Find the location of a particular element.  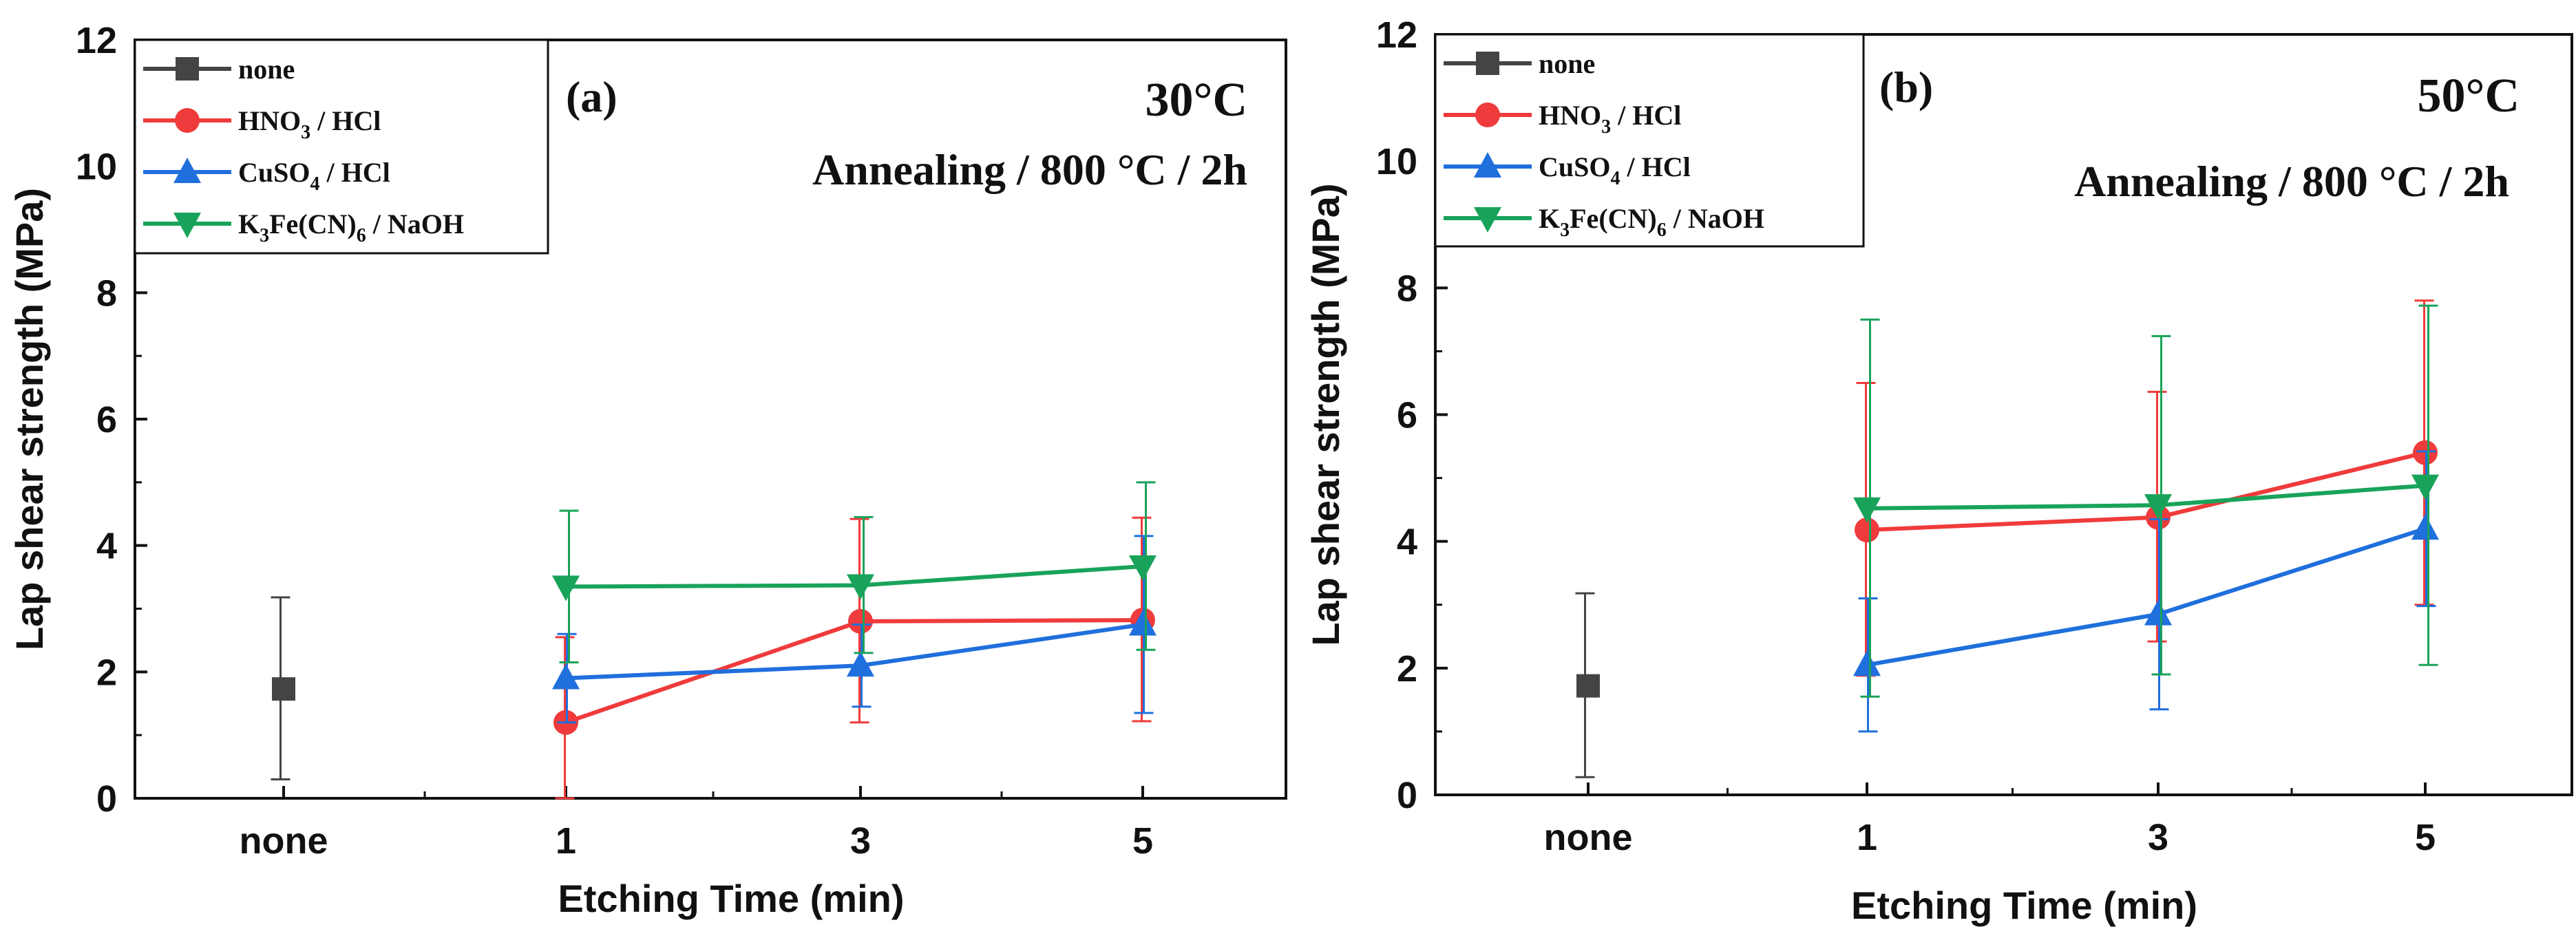

series-line is located at coordinates (2146, 597).